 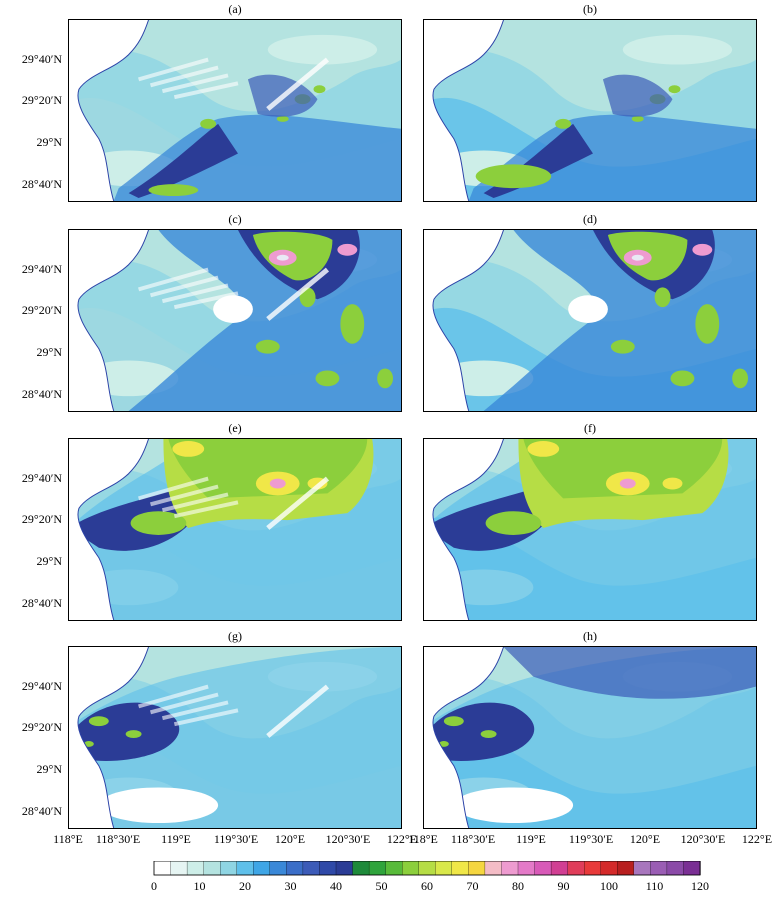 What do you see at coordinates (700, 886) in the screenshot?
I see `colorbar-tick-label: 120` at bounding box center [700, 886].